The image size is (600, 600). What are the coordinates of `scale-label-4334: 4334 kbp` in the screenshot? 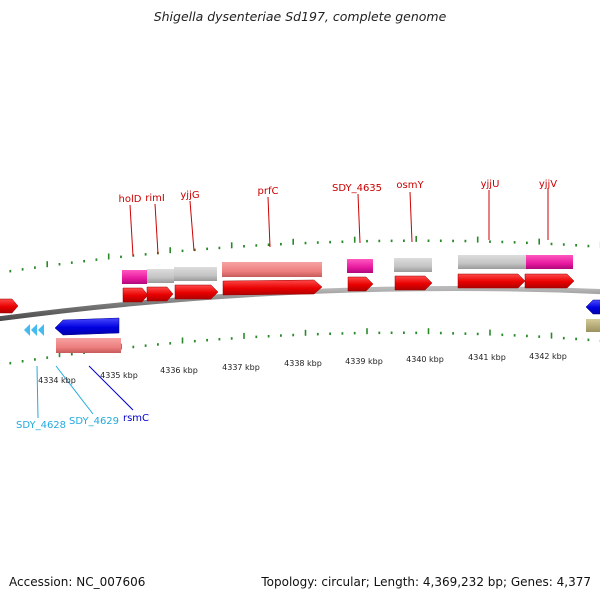 It's located at (57, 380).